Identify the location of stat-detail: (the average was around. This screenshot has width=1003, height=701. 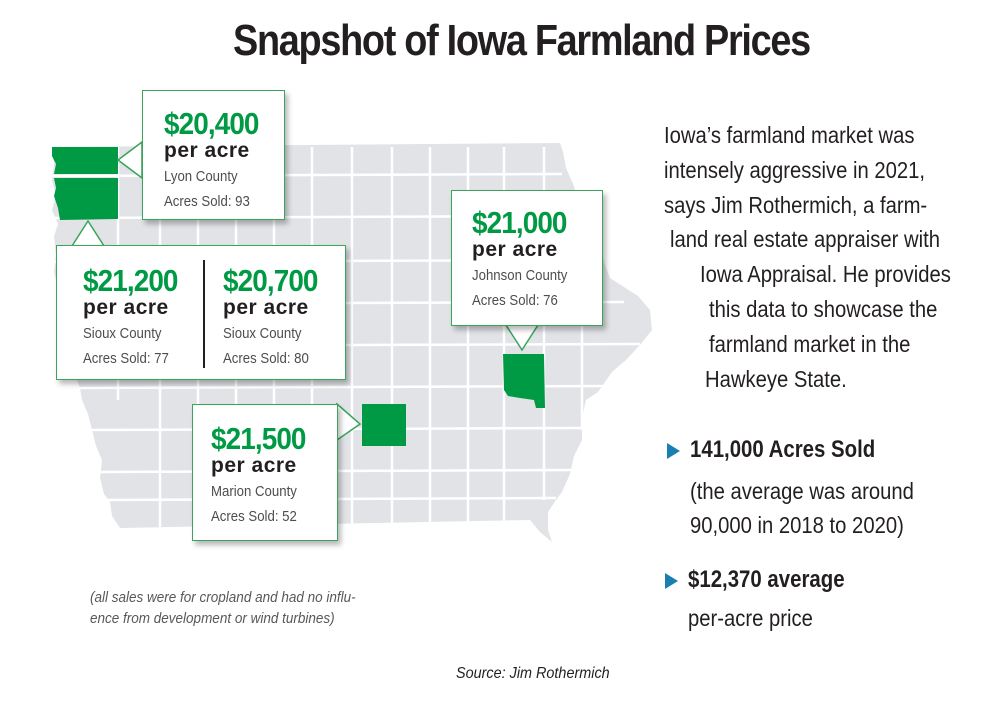
(802, 491).